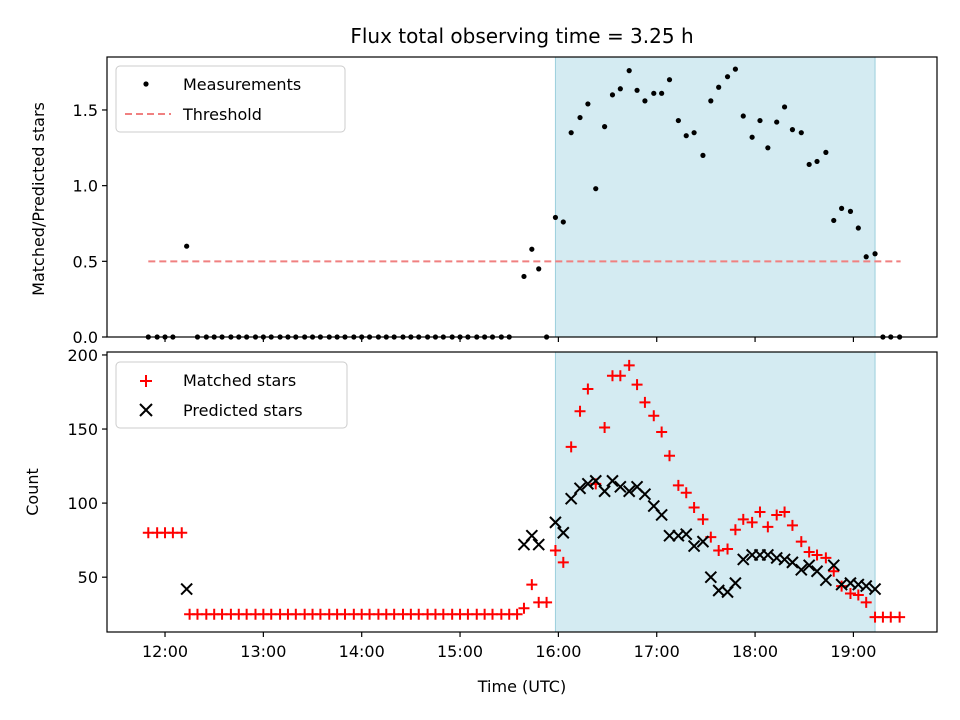 The width and height of the screenshot is (960, 720). What do you see at coordinates (85, 110) in the screenshot?
I see `top-ytick-label: 1.5` at bounding box center [85, 110].